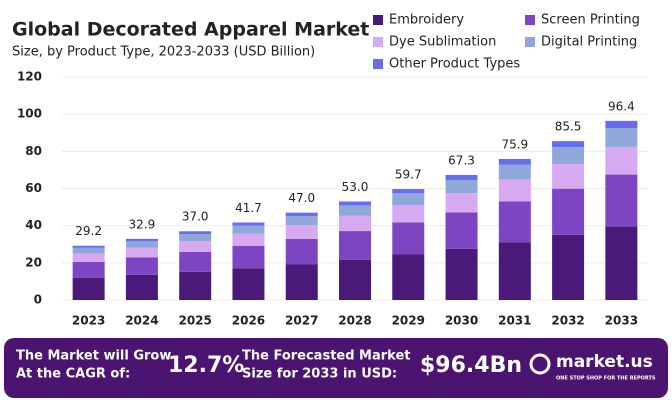 Image resolution: width=672 pixels, height=400 pixels. What do you see at coordinates (33, 225) in the screenshot?
I see `y-tick-label: 40` at bounding box center [33, 225].